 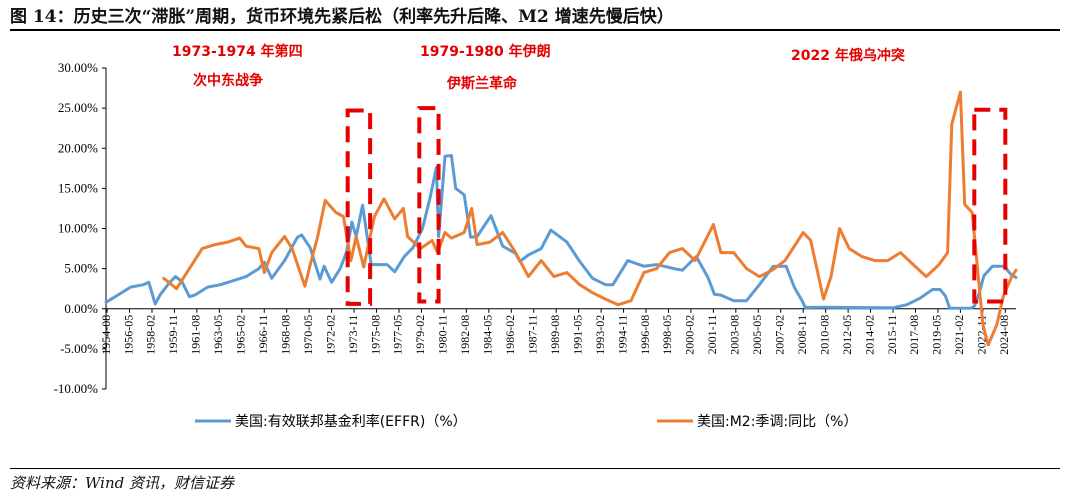 I want to click on x-tick-label: 1987-11, so click(x=532, y=335).